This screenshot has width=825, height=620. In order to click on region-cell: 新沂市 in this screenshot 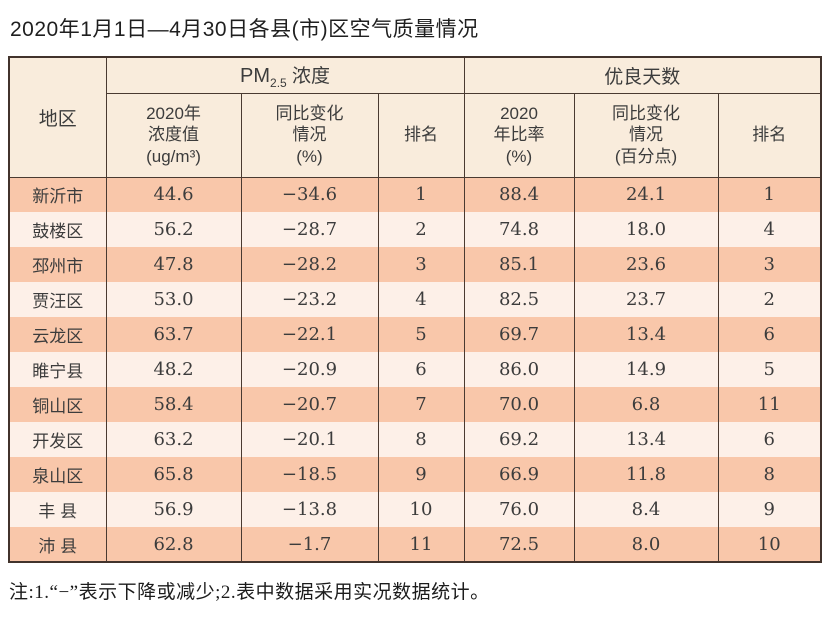, I will do `click(57, 194)`.